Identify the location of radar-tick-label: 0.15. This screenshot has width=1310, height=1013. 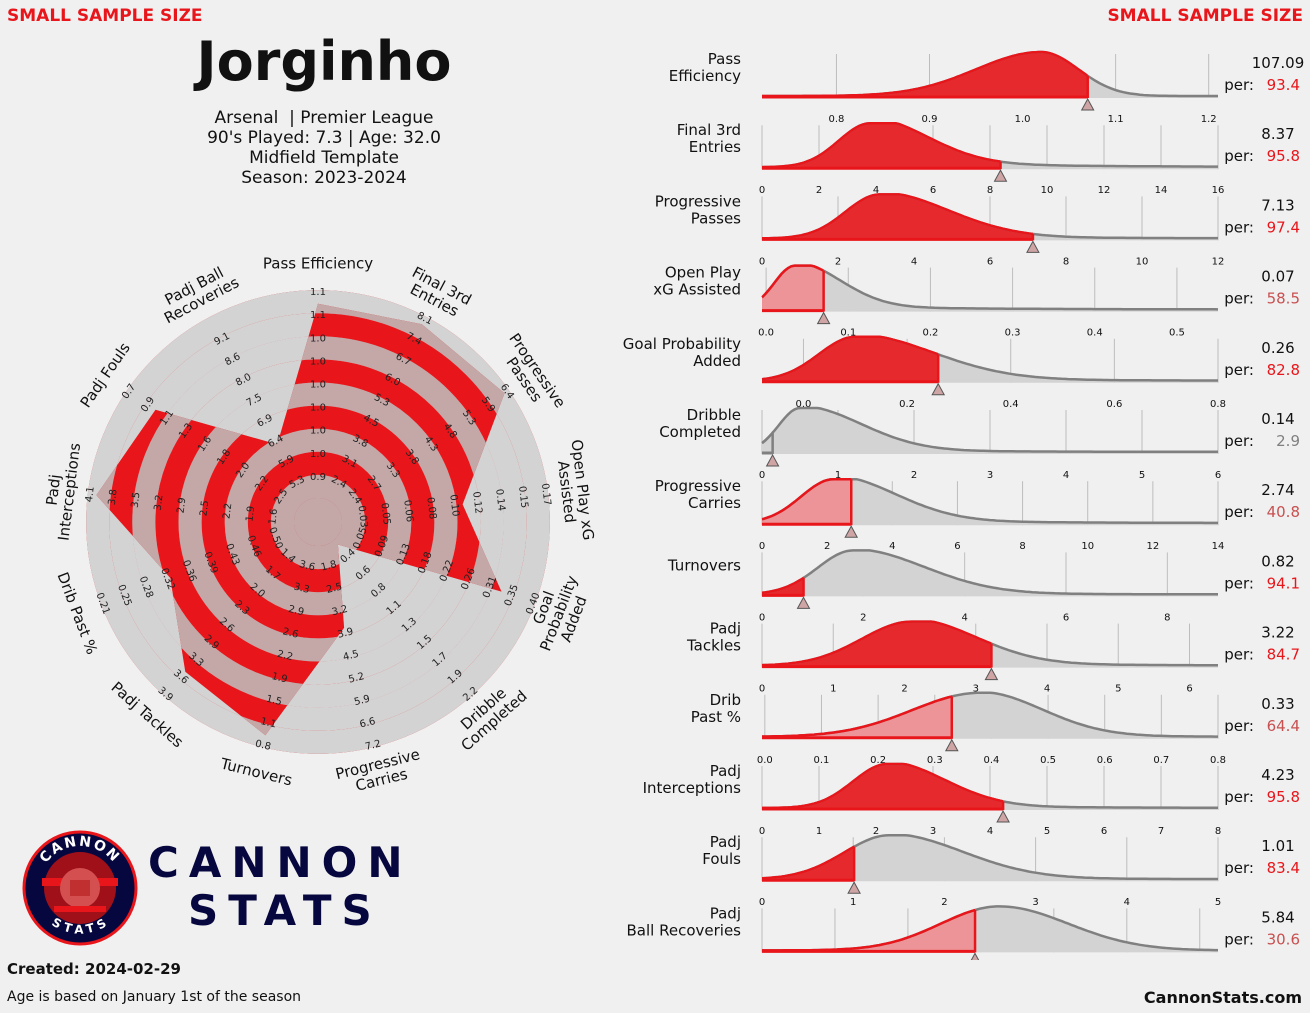
(523, 496).